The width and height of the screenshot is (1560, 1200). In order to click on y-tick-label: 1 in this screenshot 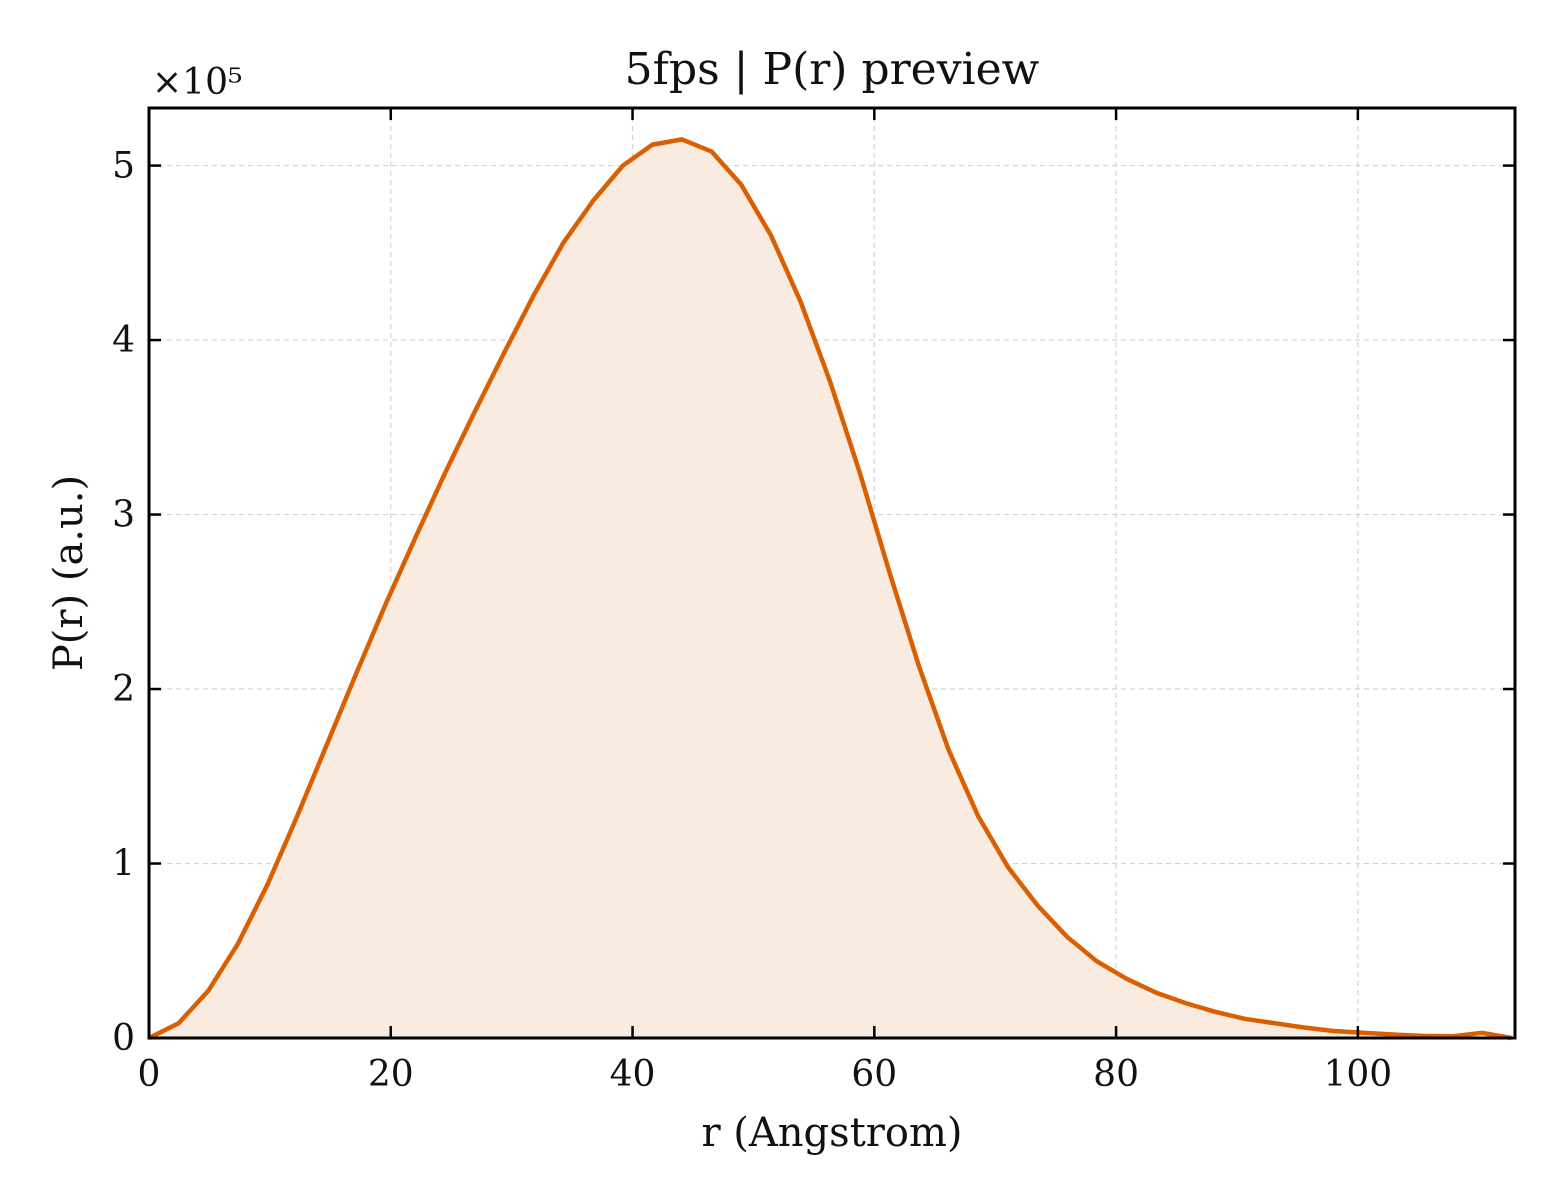, I will do `click(123, 864)`.